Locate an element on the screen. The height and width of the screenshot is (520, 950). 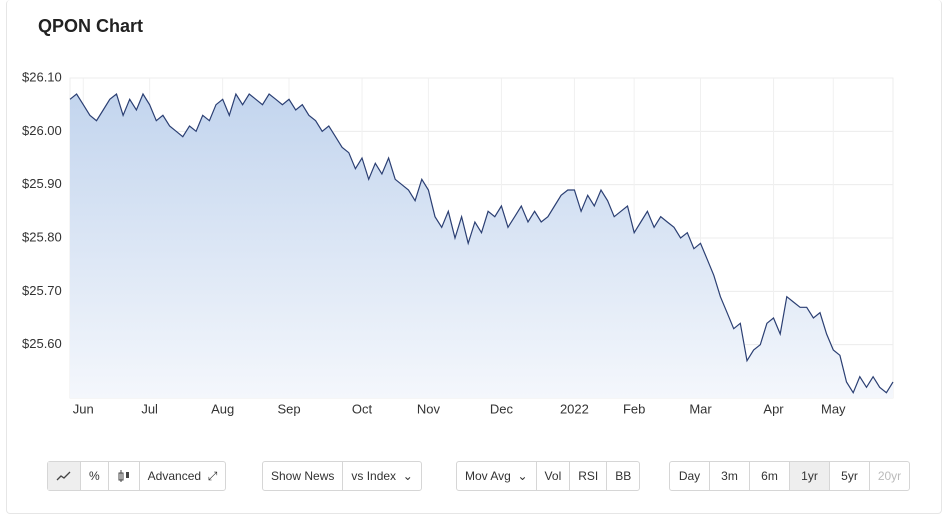
chart-type-group: % Advanced ⤢ is located at coordinates (137, 476).